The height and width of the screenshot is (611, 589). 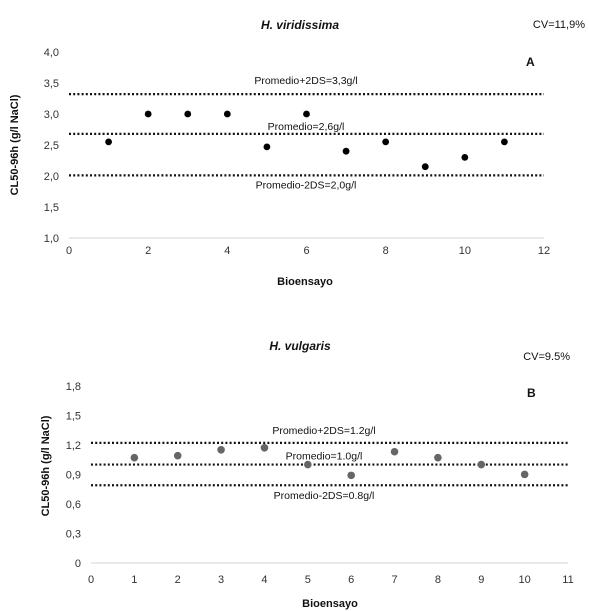 I want to click on chart-b-x-tick-label: 10, so click(x=525, y=580).